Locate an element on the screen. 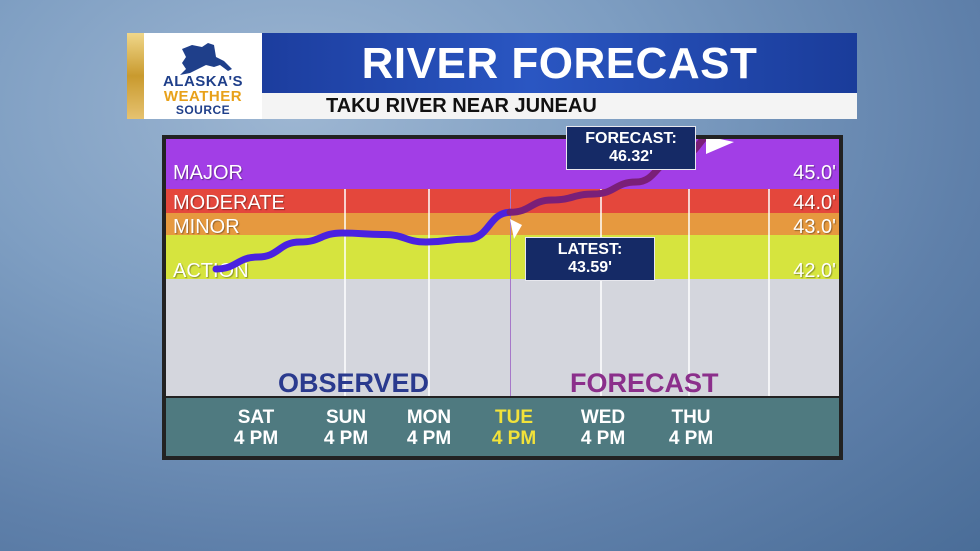 The image size is (980, 551). stage-level-minor: 43.0' is located at coordinates (814, 227).